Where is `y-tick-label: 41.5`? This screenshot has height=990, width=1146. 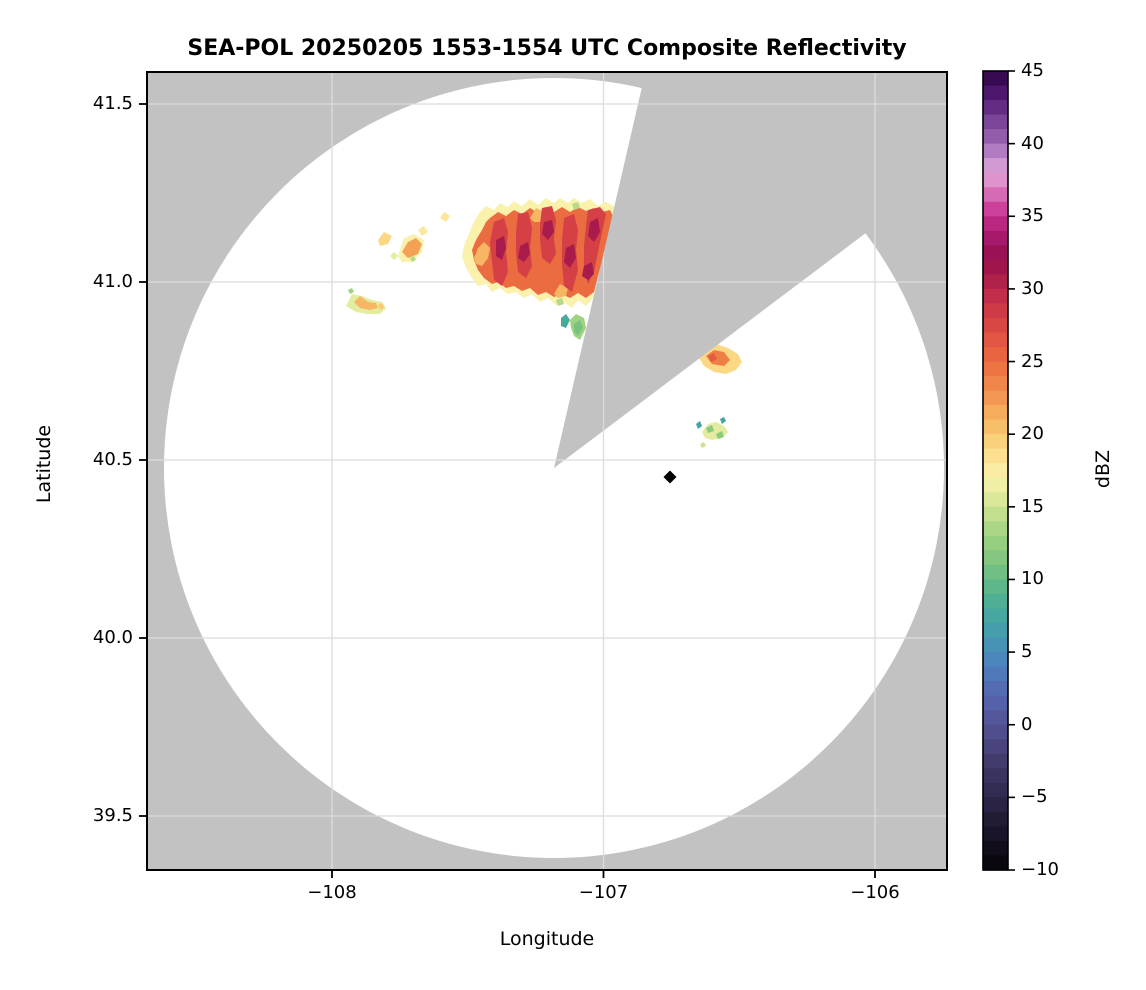 y-tick-label: 41.5 is located at coordinates (112, 103).